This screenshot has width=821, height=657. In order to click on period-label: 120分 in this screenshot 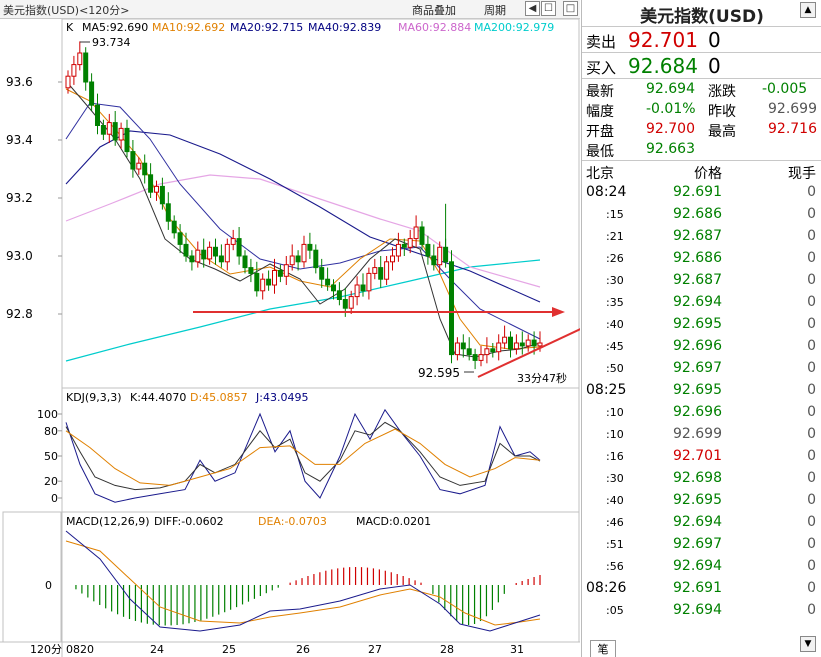, I will do `click(46, 649)`.